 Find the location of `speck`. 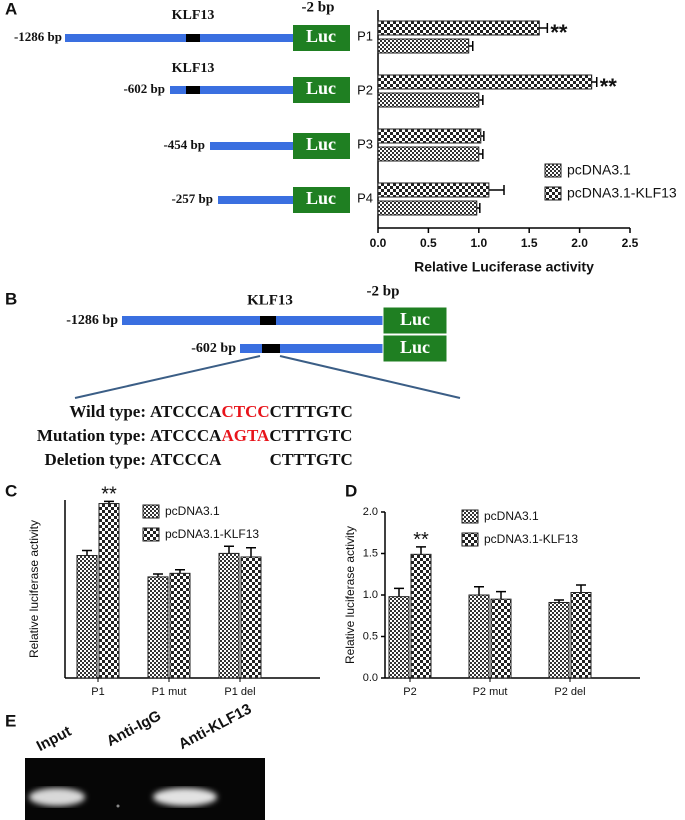

speck is located at coordinates (118, 806).